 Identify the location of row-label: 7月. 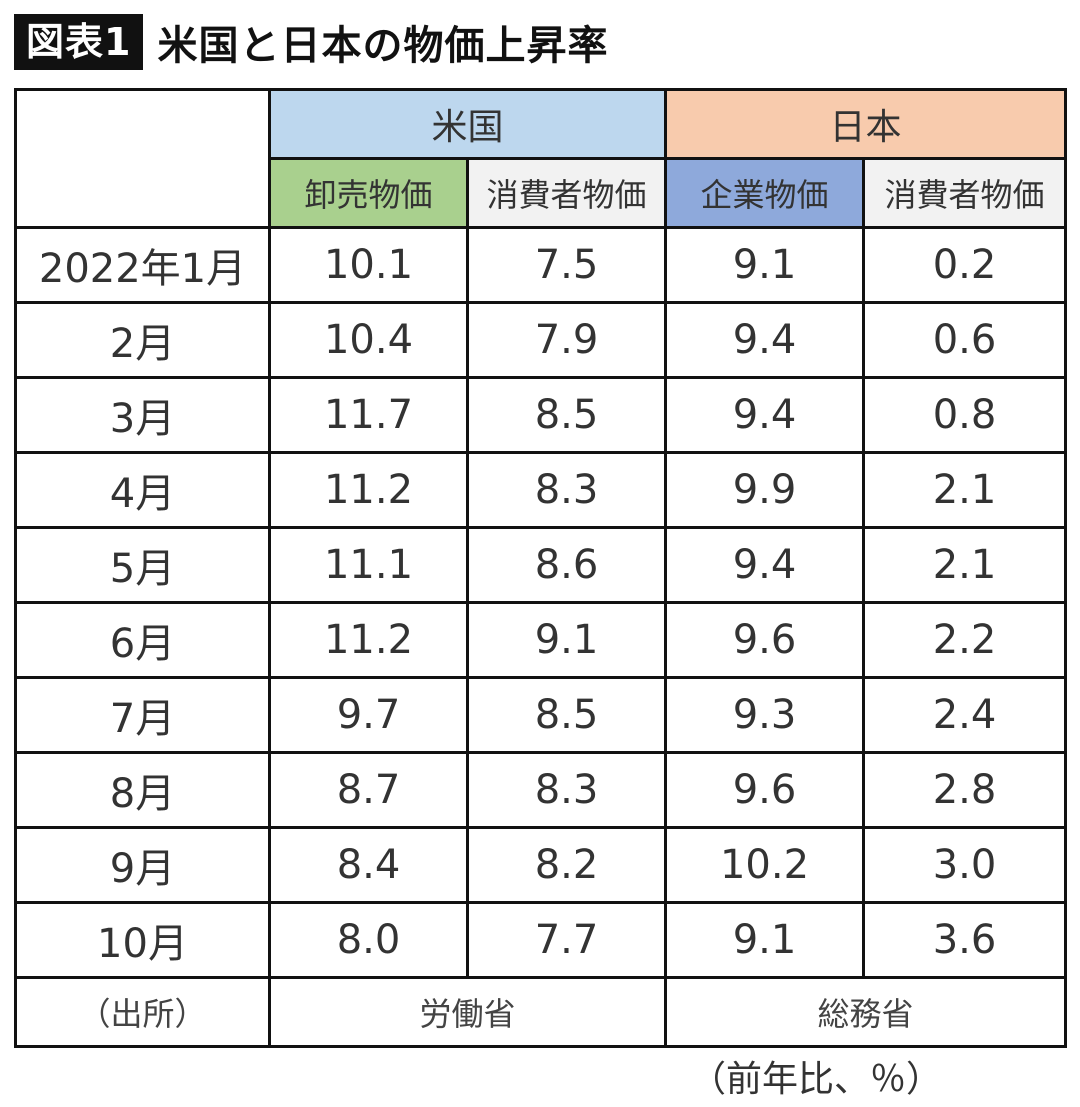
(142, 715).